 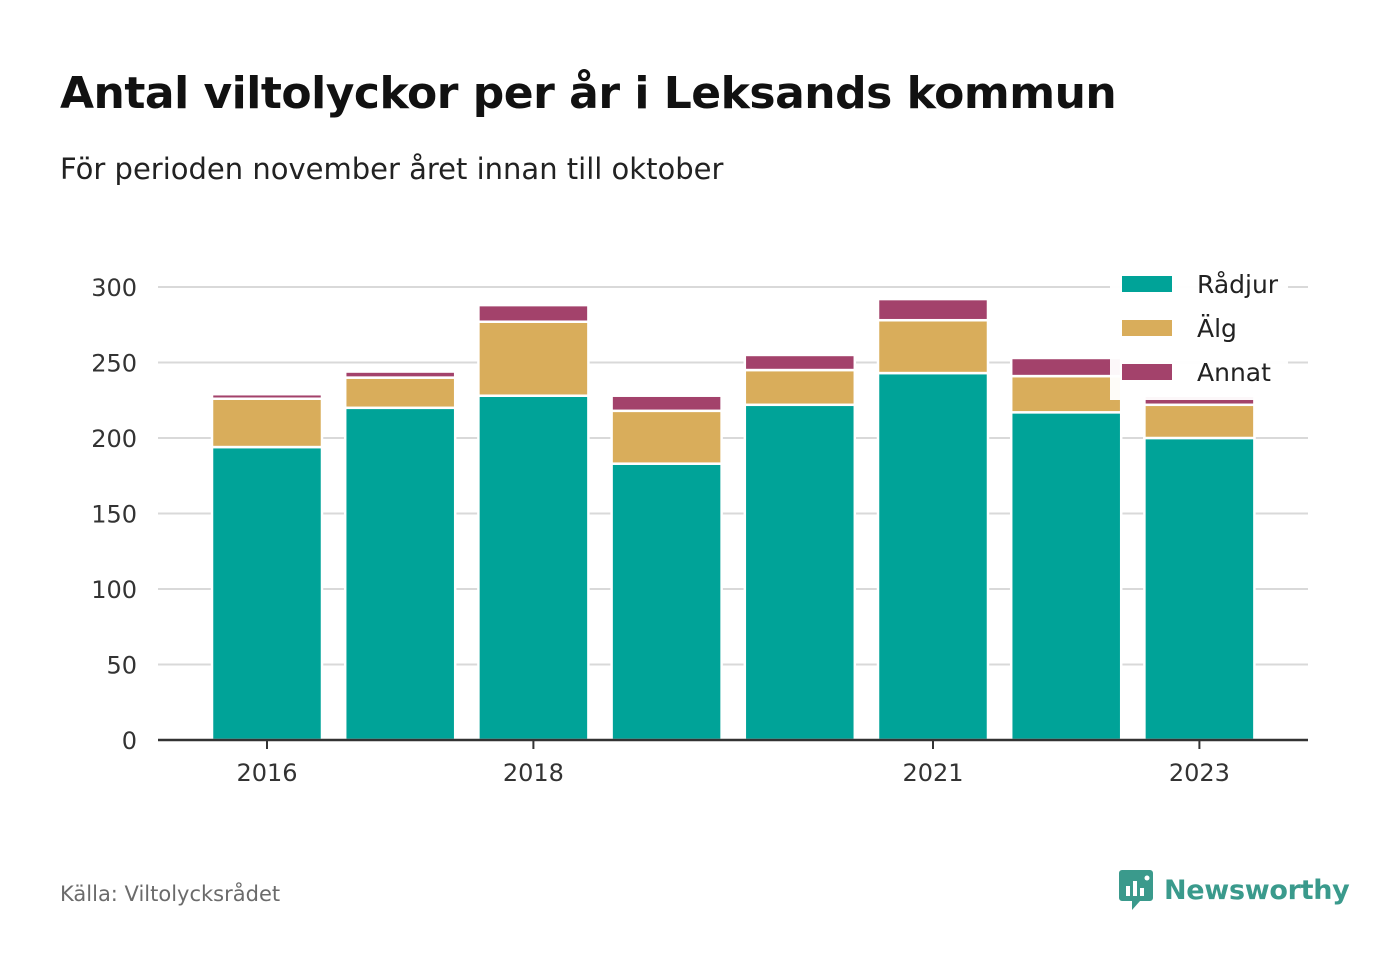 What do you see at coordinates (121, 666) in the screenshot?
I see `y-tick-label: 50` at bounding box center [121, 666].